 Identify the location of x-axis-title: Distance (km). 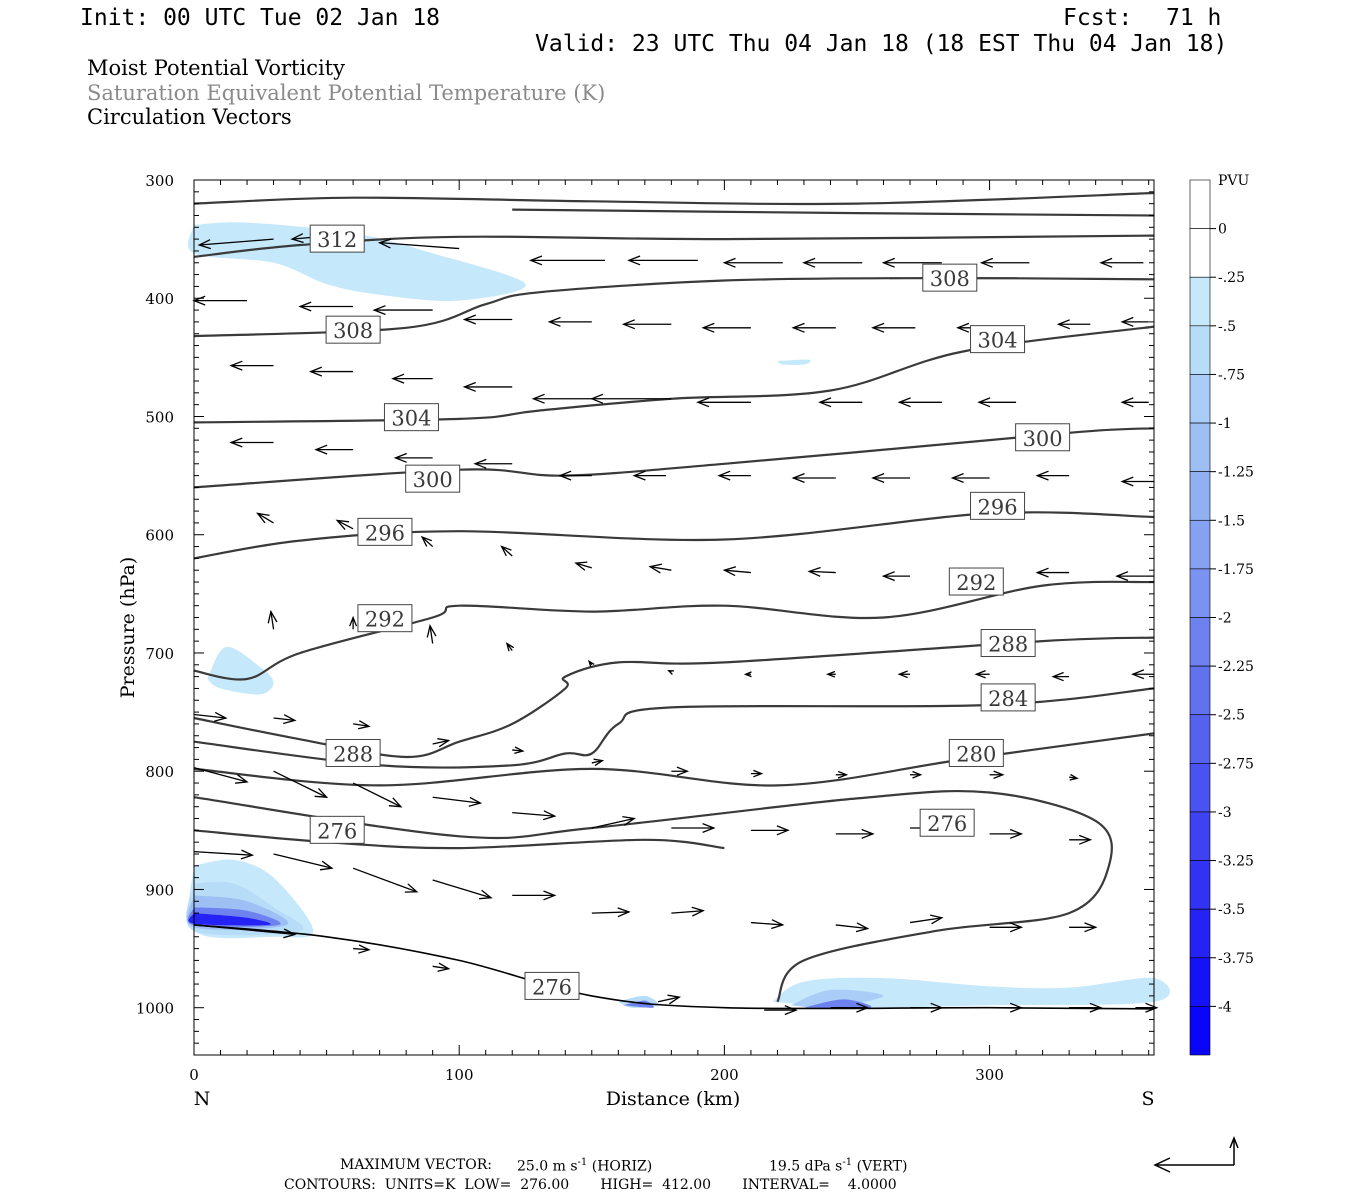
(673, 1099).